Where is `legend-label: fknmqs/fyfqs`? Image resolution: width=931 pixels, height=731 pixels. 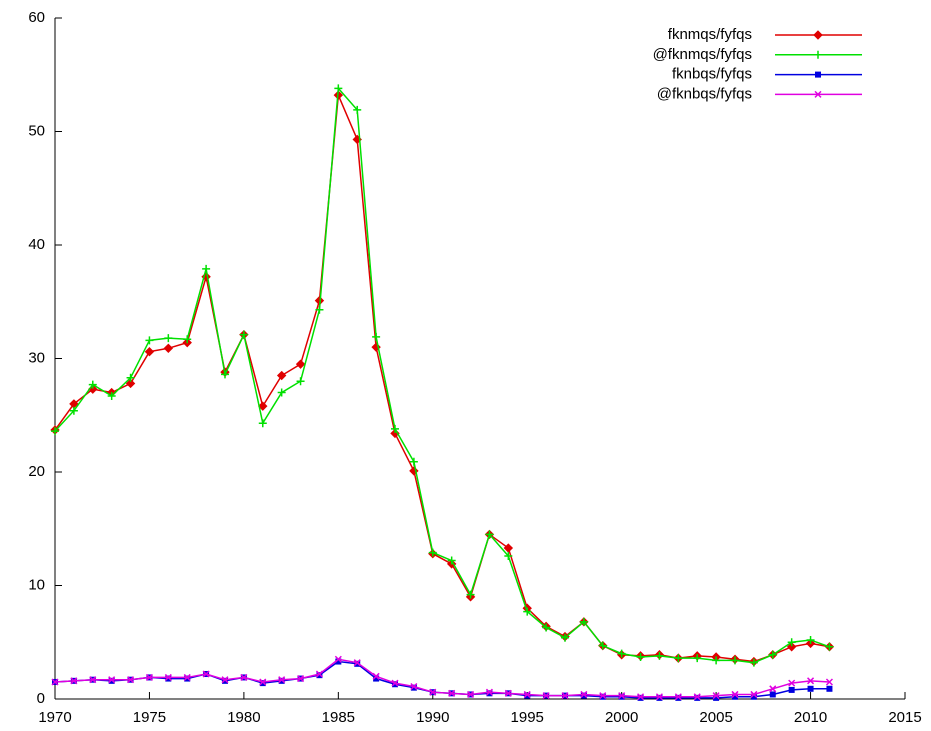
legend-label: fknmqs/fyfqs is located at coordinates (710, 34).